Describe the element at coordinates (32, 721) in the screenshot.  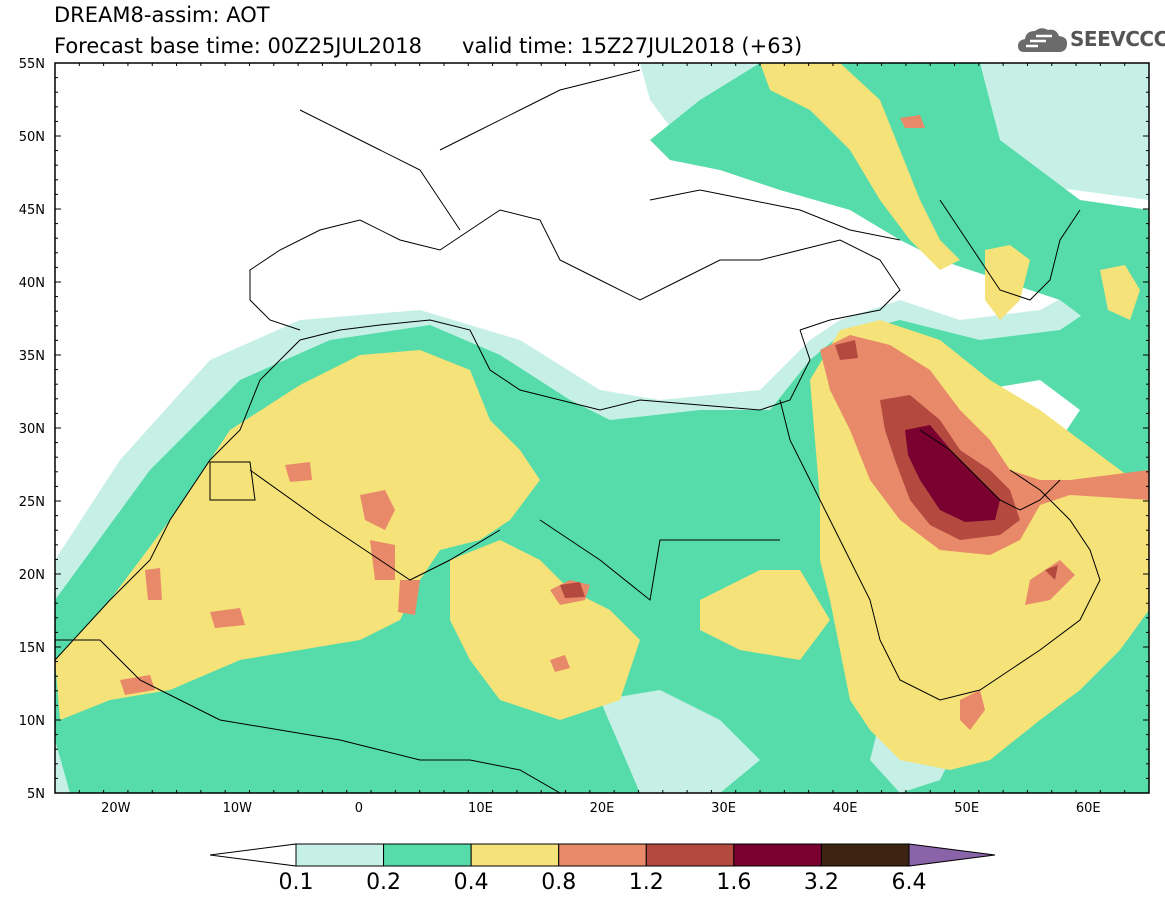
I see `lat-tick-label: 10N` at that location.